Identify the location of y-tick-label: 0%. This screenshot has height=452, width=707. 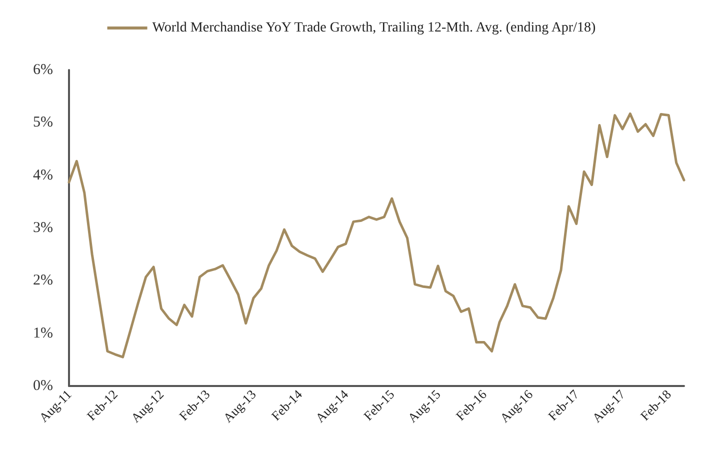
(43, 386).